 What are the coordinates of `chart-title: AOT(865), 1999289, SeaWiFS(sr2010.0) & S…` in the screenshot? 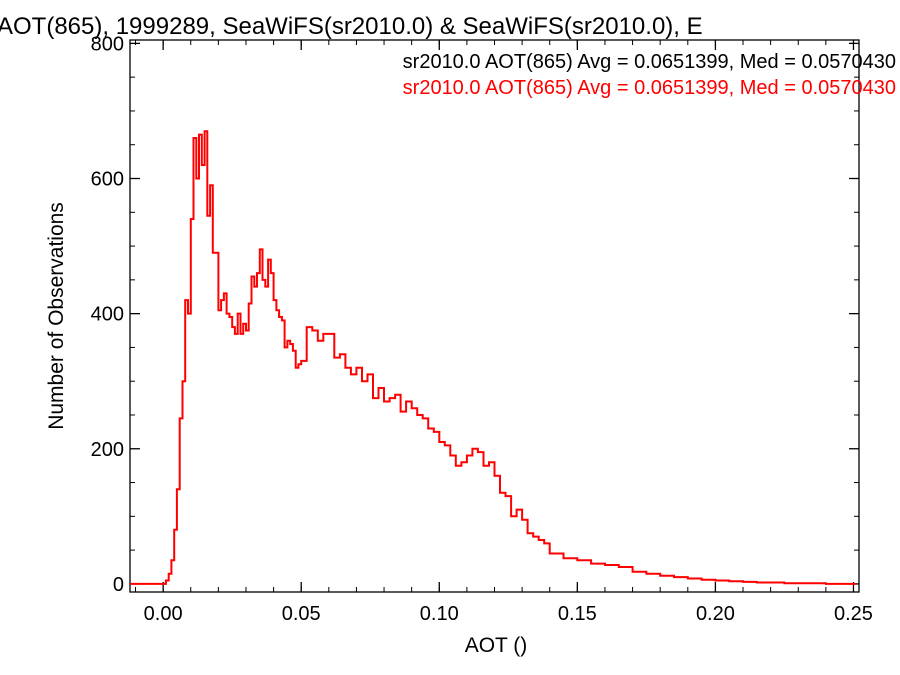 It's located at (351, 26).